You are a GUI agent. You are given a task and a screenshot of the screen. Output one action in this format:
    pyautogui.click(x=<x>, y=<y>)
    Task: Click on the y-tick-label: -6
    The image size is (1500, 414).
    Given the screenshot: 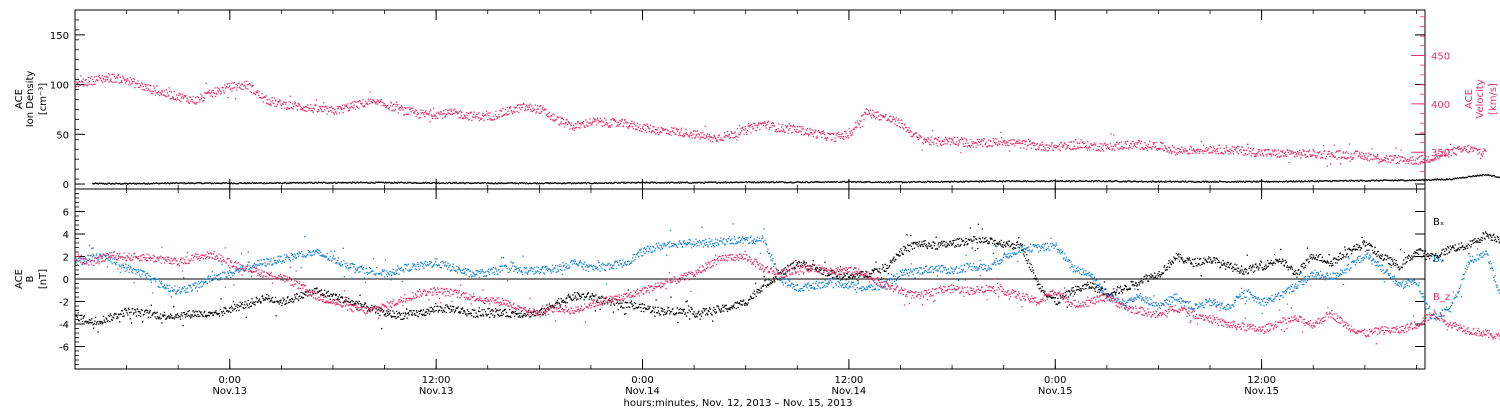 What is the action you would take?
    pyautogui.click(x=64, y=348)
    